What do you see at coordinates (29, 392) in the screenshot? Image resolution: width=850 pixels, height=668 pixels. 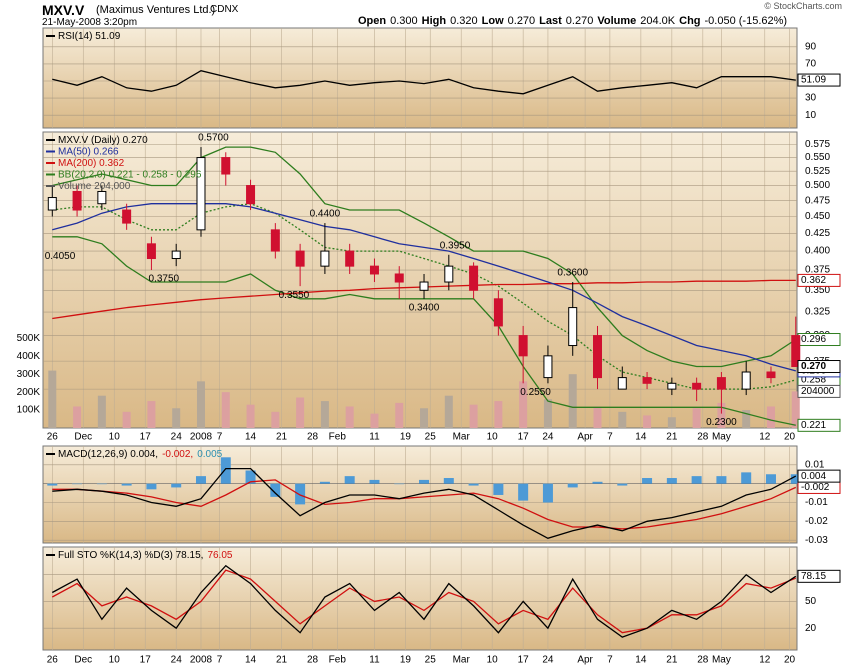 I see `volume-tick-label: 200K` at bounding box center [29, 392].